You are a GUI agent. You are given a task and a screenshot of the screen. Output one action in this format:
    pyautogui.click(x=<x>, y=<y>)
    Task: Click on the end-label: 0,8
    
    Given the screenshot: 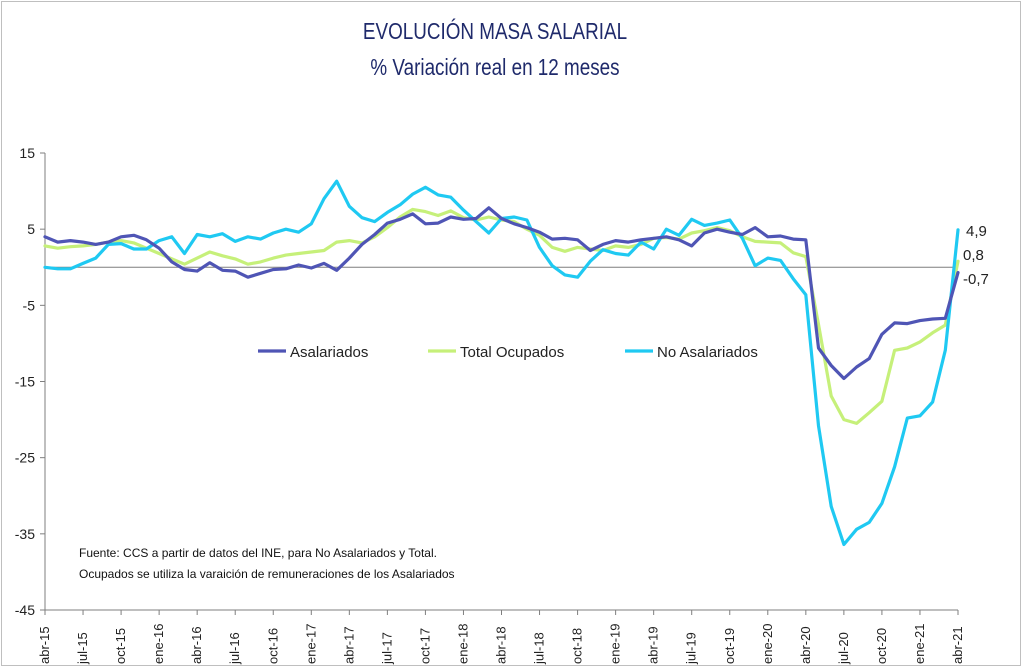 What is the action you would take?
    pyautogui.click(x=973, y=255)
    